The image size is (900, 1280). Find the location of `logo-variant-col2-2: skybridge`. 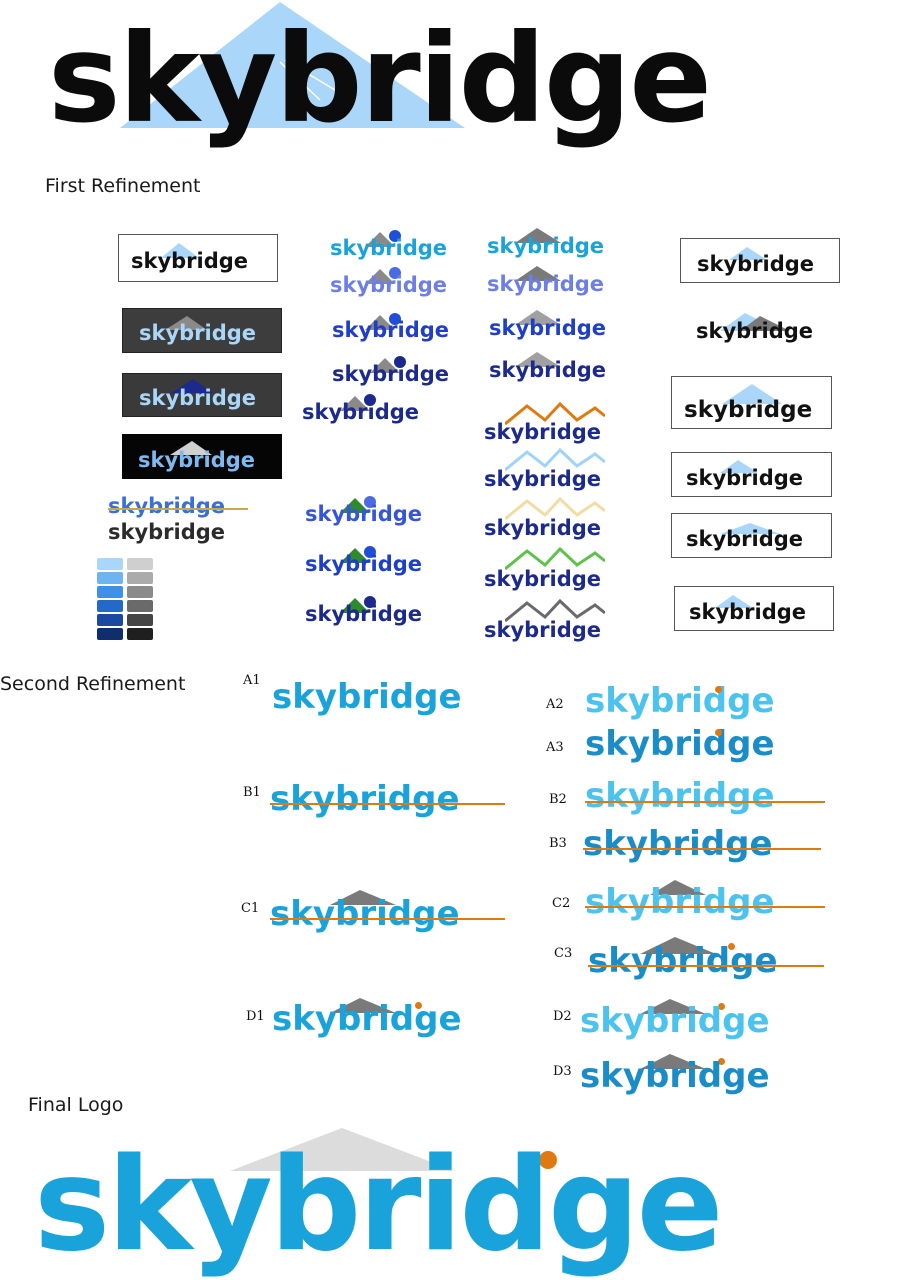

logo-variant-col2-2: skybridge is located at coordinates (388, 285).